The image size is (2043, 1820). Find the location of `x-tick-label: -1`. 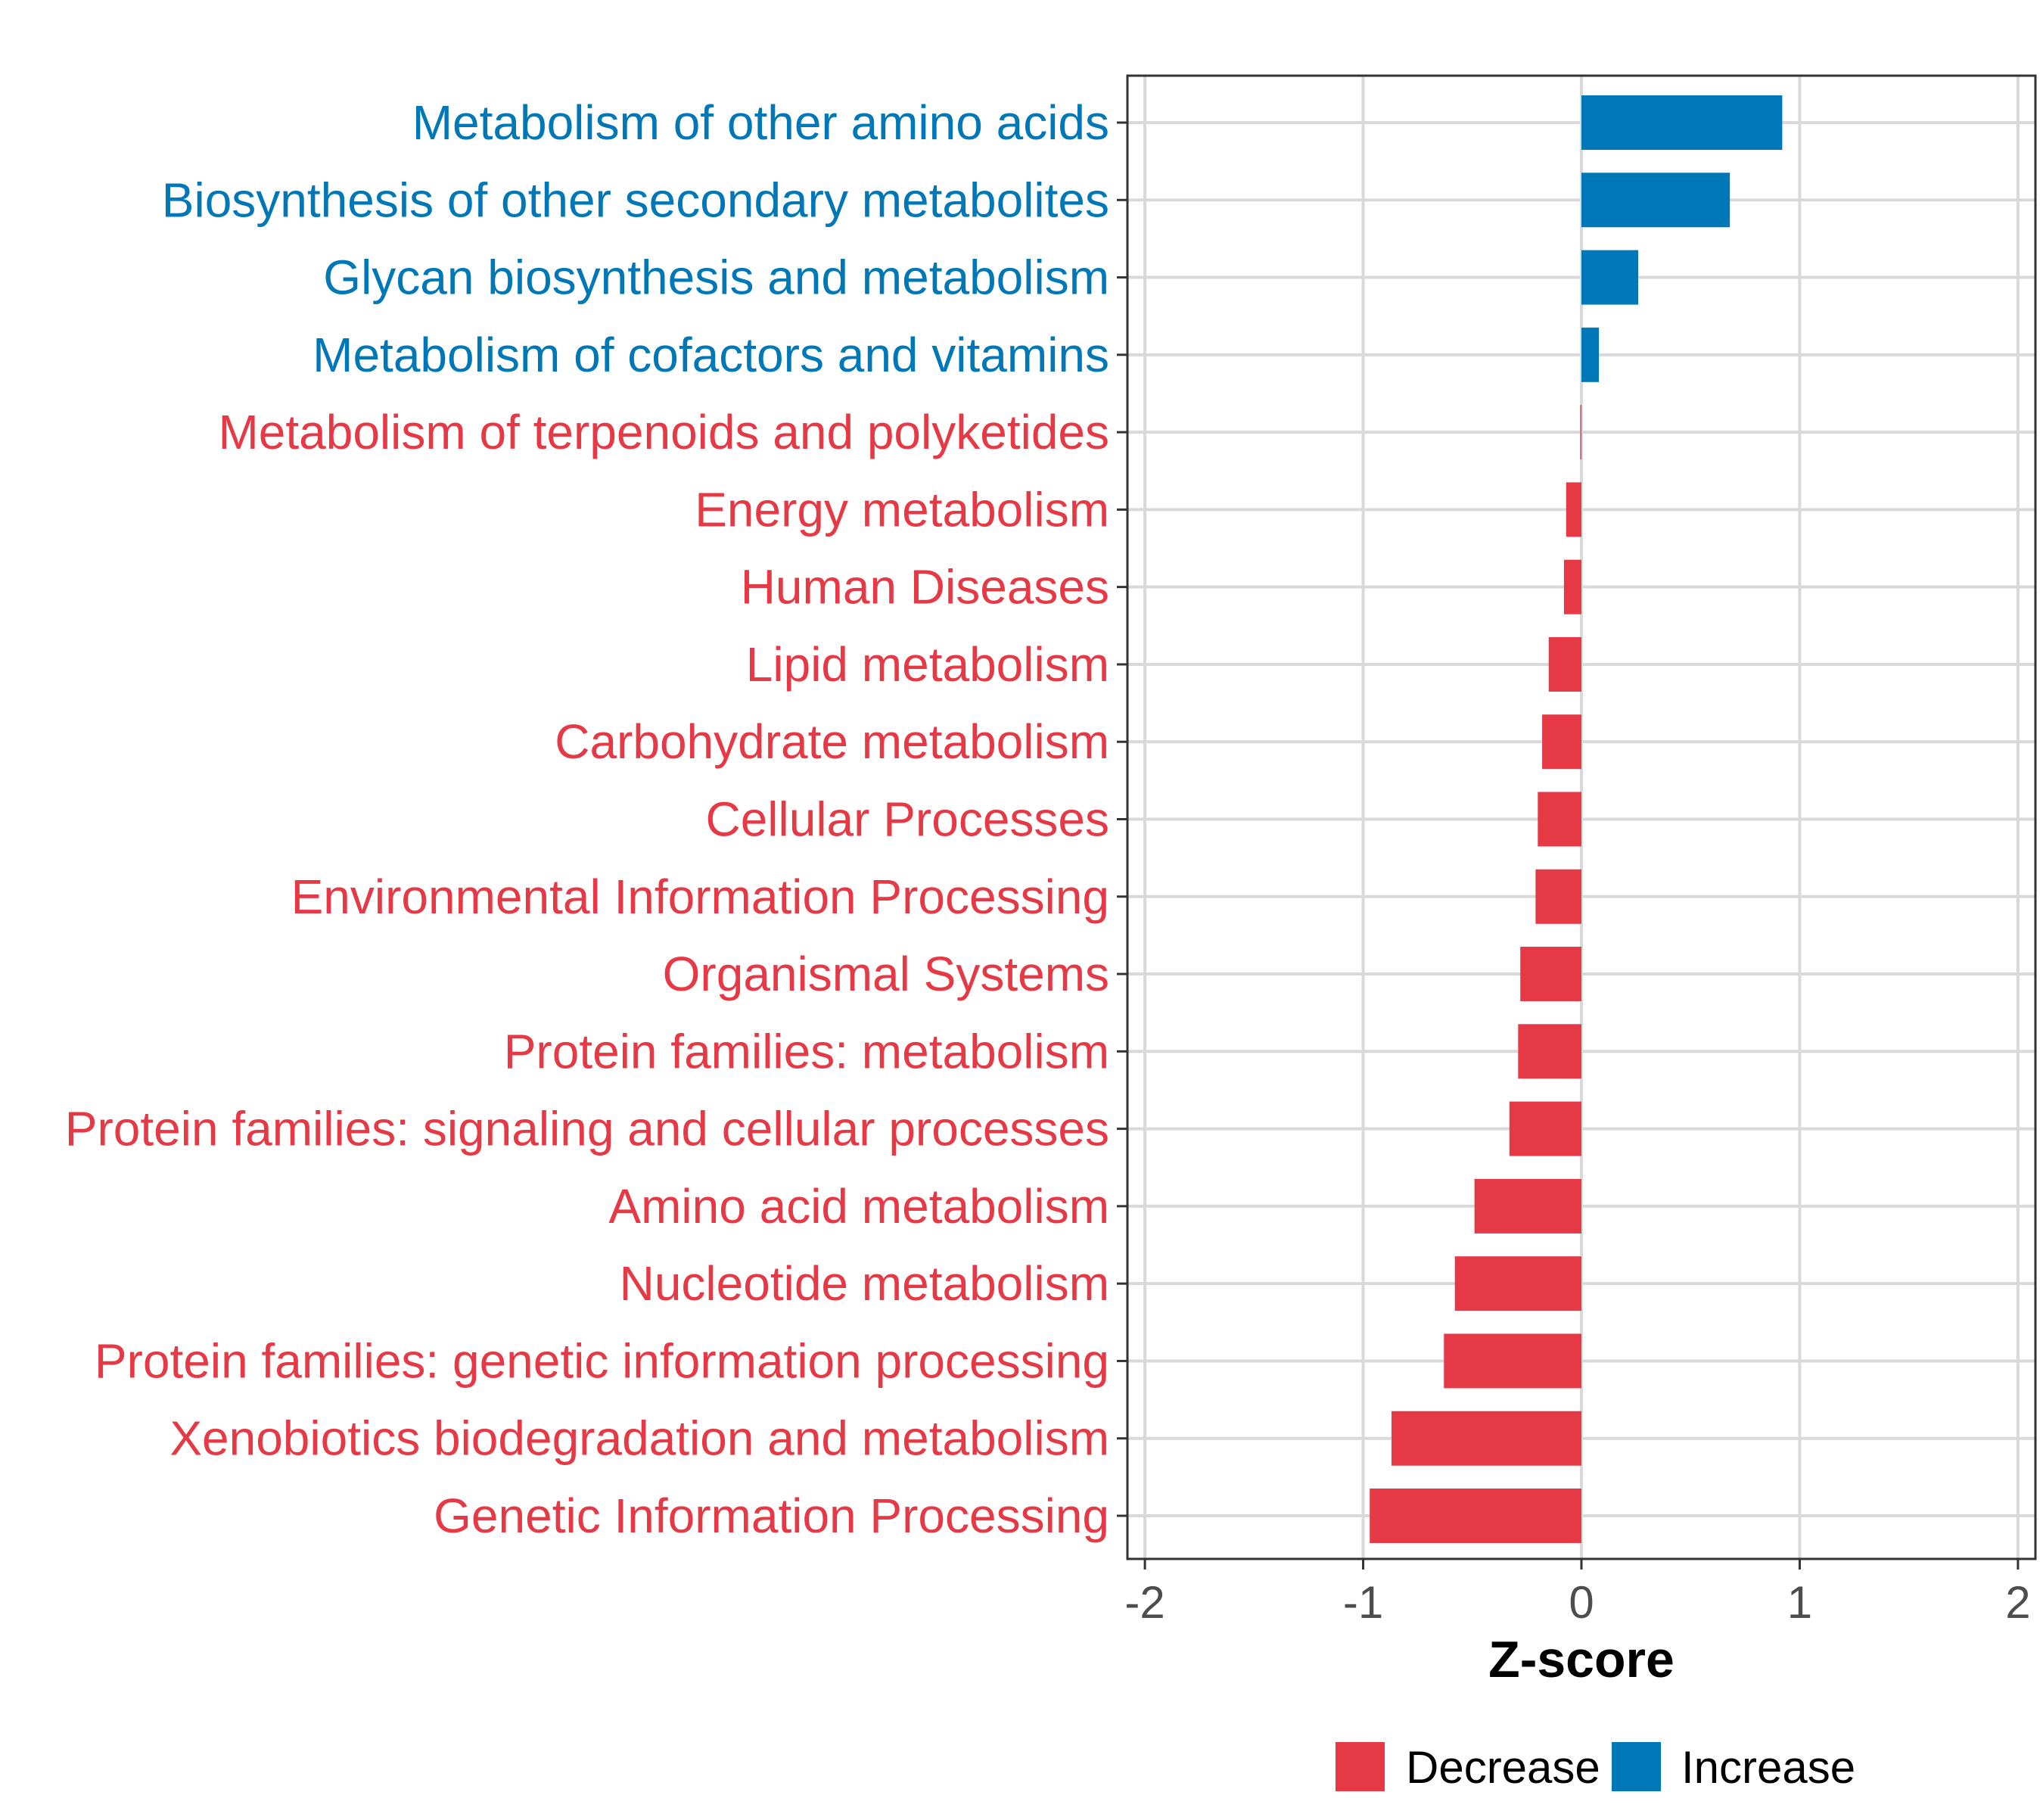

x-tick-label: -1 is located at coordinates (1363, 1603).